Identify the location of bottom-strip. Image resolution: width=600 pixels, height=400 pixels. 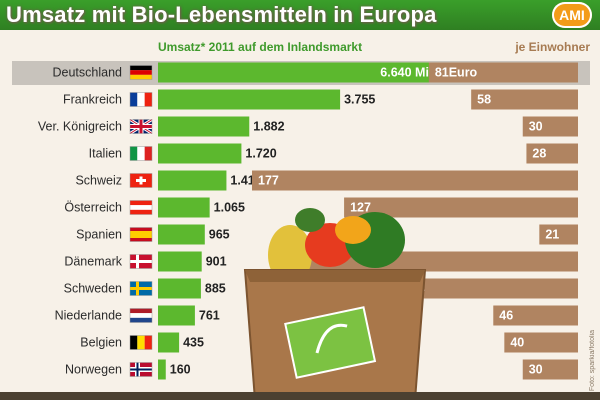
(300, 396).